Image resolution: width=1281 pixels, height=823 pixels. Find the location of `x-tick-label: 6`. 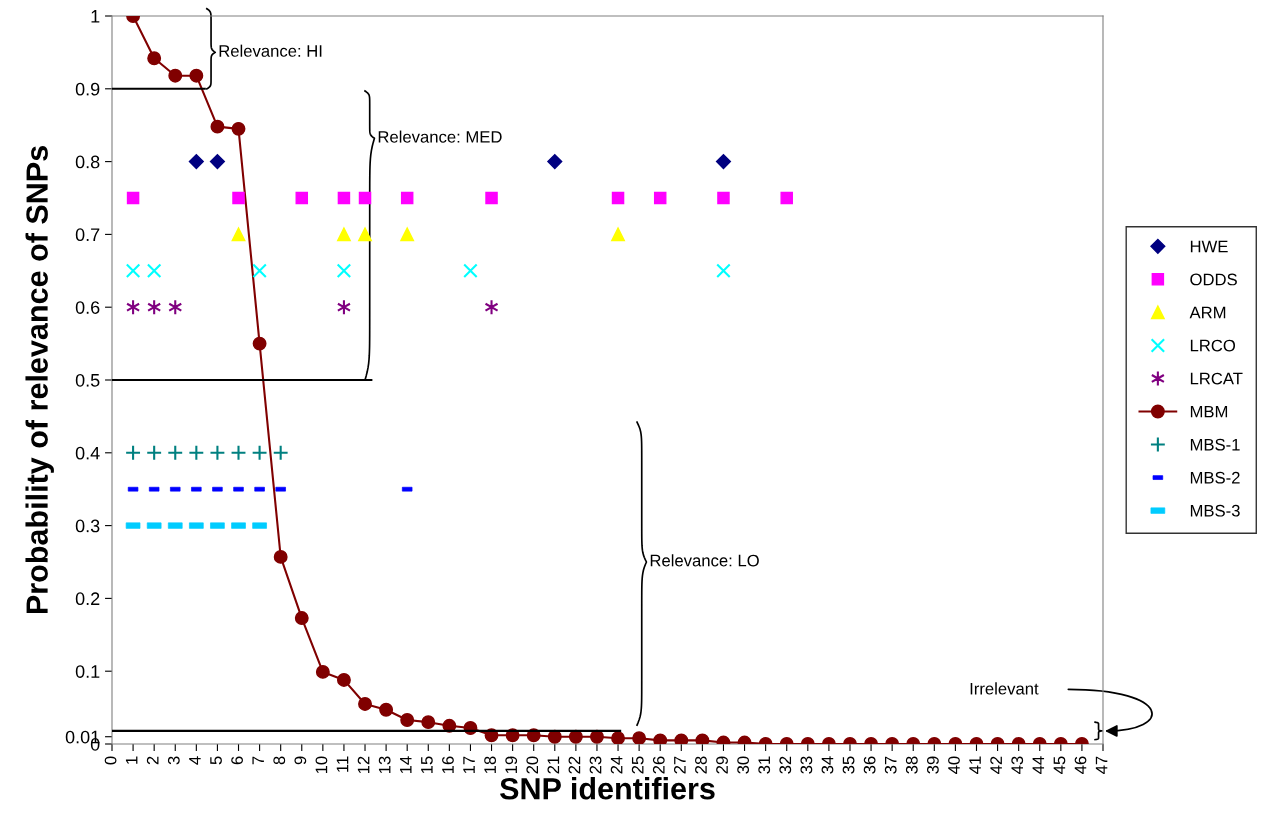

x-tick-label: 6 is located at coordinates (237, 760).